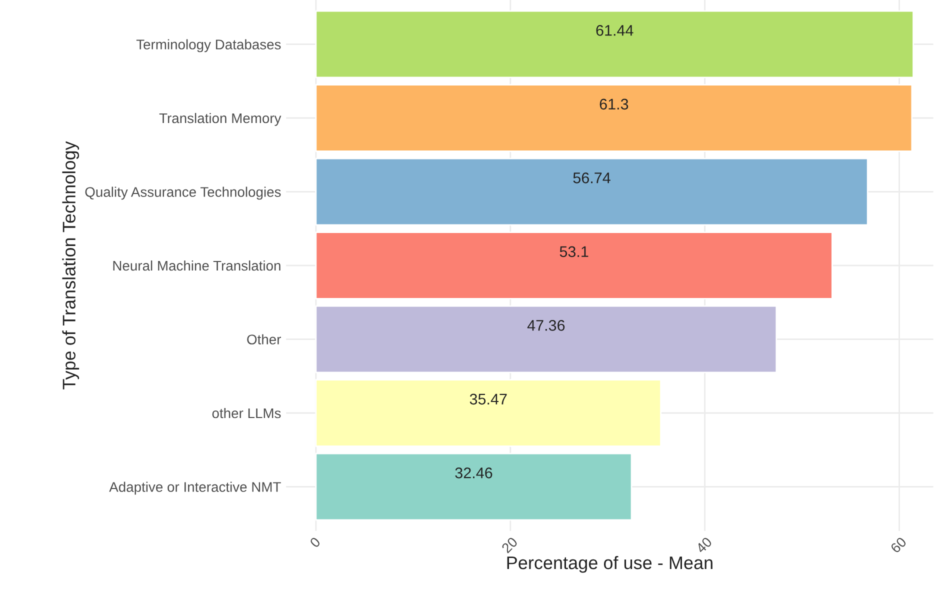 The image size is (938, 590). I want to click on data-label: 47.36, so click(546, 325).